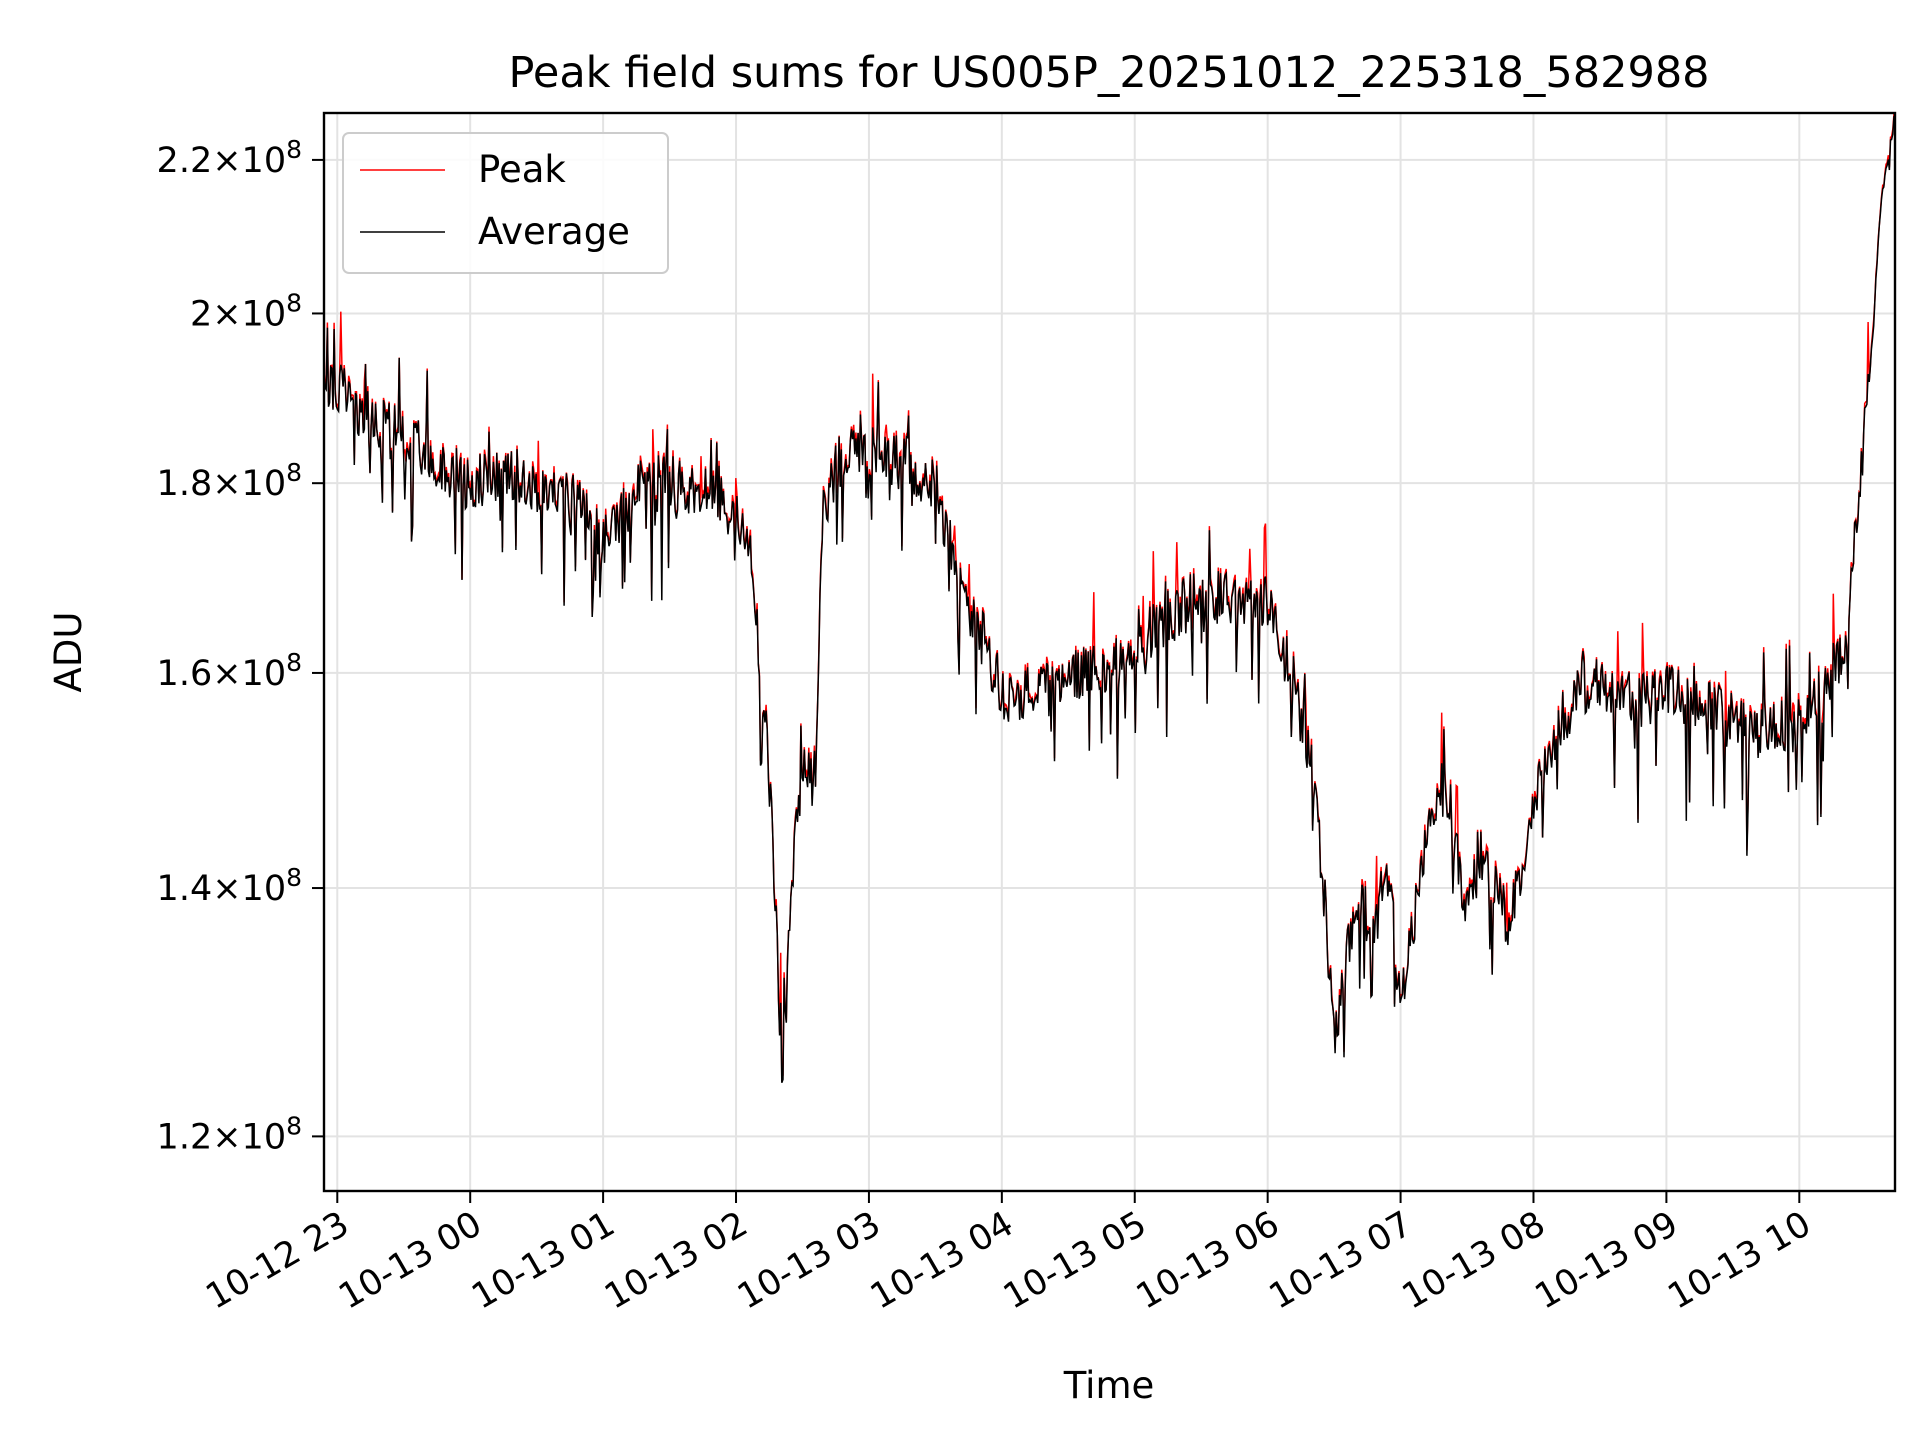 The image size is (1920, 1440). Describe the element at coordinates (522, 169) in the screenshot. I see `legend-label-peak: Peak` at that location.